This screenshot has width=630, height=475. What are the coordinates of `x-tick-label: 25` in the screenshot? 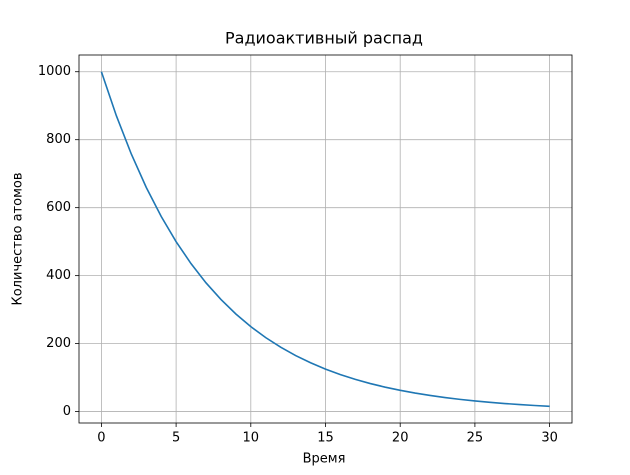 It's located at (475, 438).